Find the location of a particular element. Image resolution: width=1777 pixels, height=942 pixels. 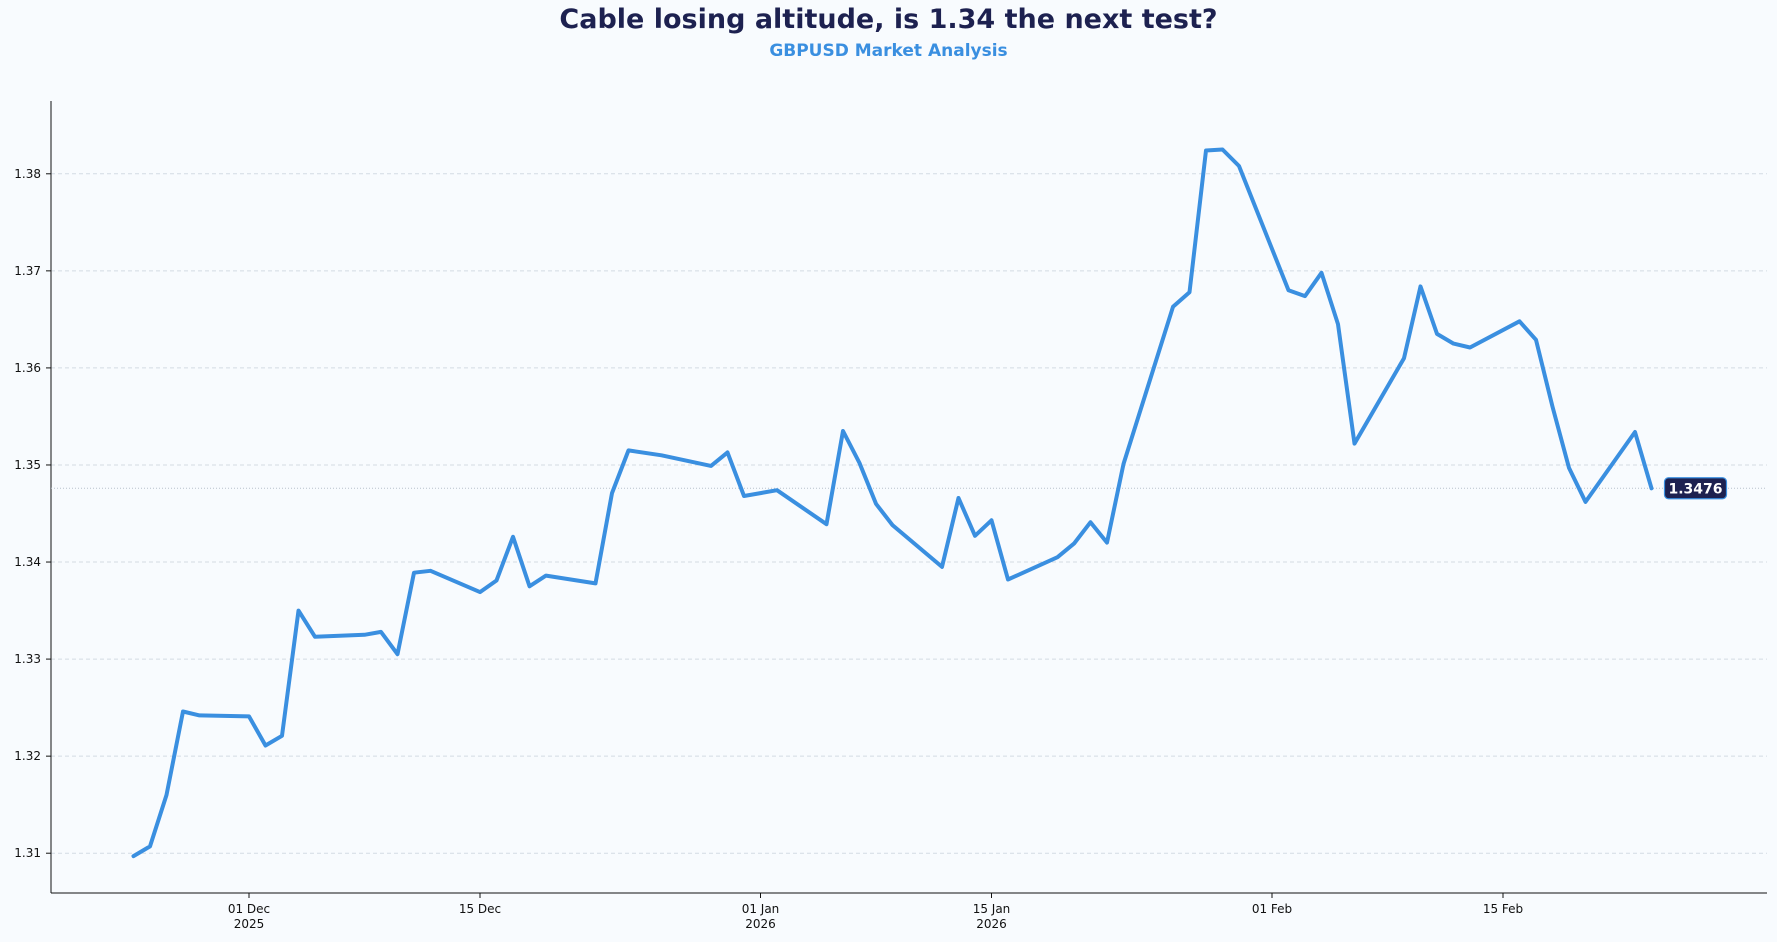

y-tick-label: 1.37 is located at coordinates (27, 271).